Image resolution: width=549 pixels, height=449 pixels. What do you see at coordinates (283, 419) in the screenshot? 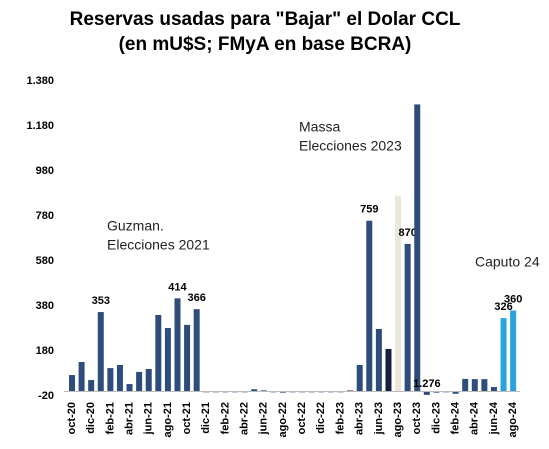
I see `x-tick-label: ago-22` at bounding box center [283, 419].